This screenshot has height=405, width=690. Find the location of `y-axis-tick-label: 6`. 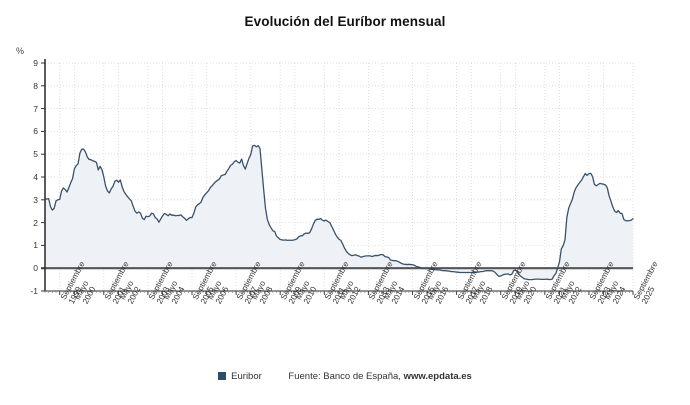

y-axis-tick-label: 6 is located at coordinates (35, 131).